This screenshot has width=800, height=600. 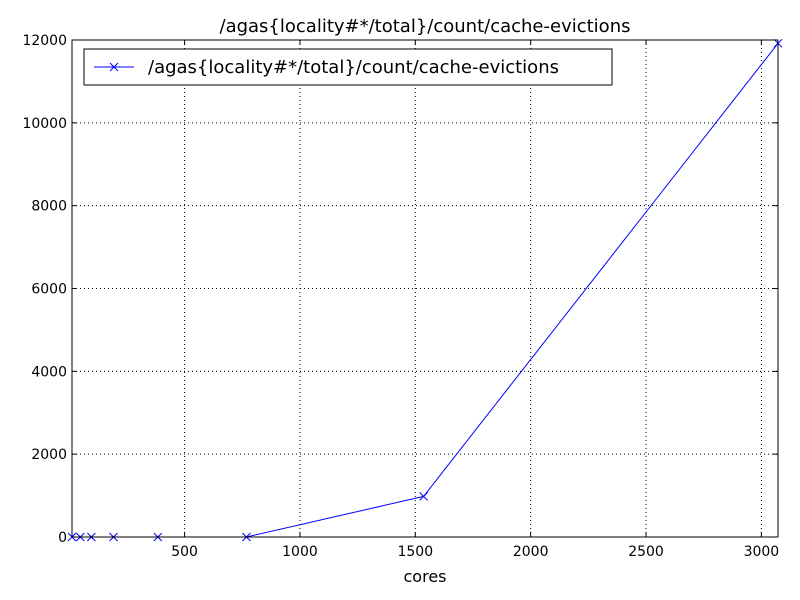 I want to click on y-tick-label-6: 12000, so click(x=44, y=41).